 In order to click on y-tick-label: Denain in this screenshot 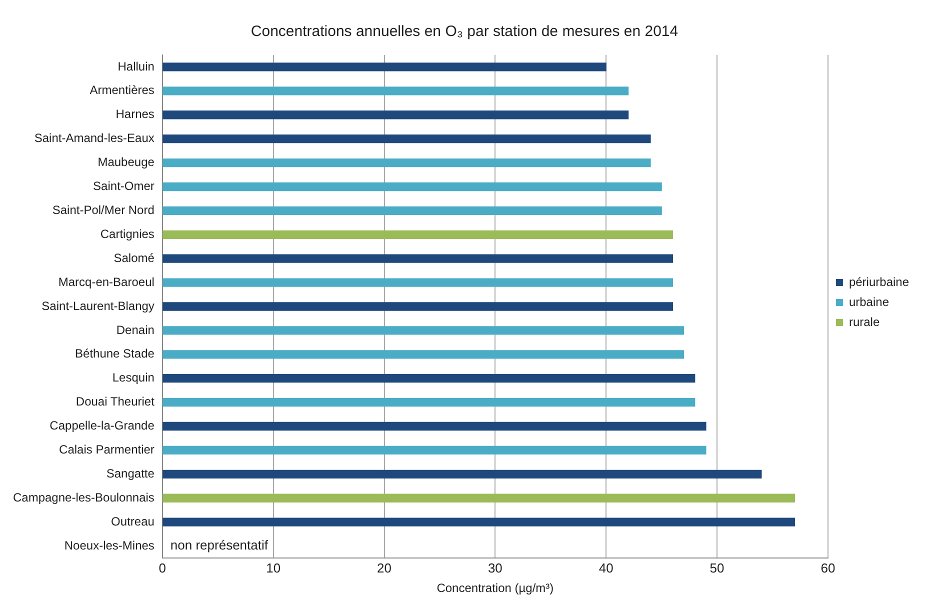, I will do `click(135, 329)`.